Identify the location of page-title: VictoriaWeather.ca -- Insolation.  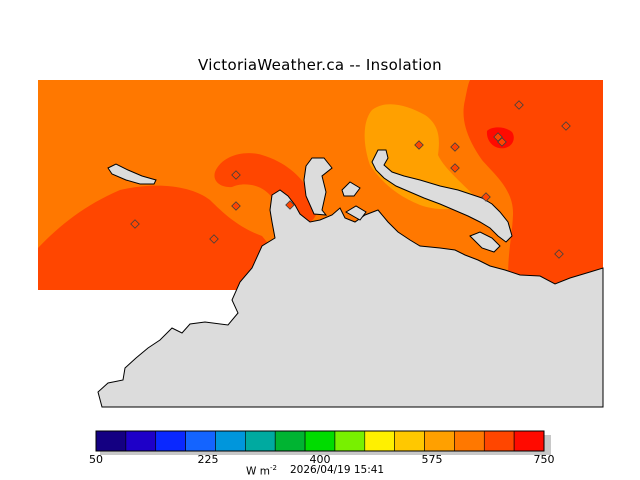
(320, 65).